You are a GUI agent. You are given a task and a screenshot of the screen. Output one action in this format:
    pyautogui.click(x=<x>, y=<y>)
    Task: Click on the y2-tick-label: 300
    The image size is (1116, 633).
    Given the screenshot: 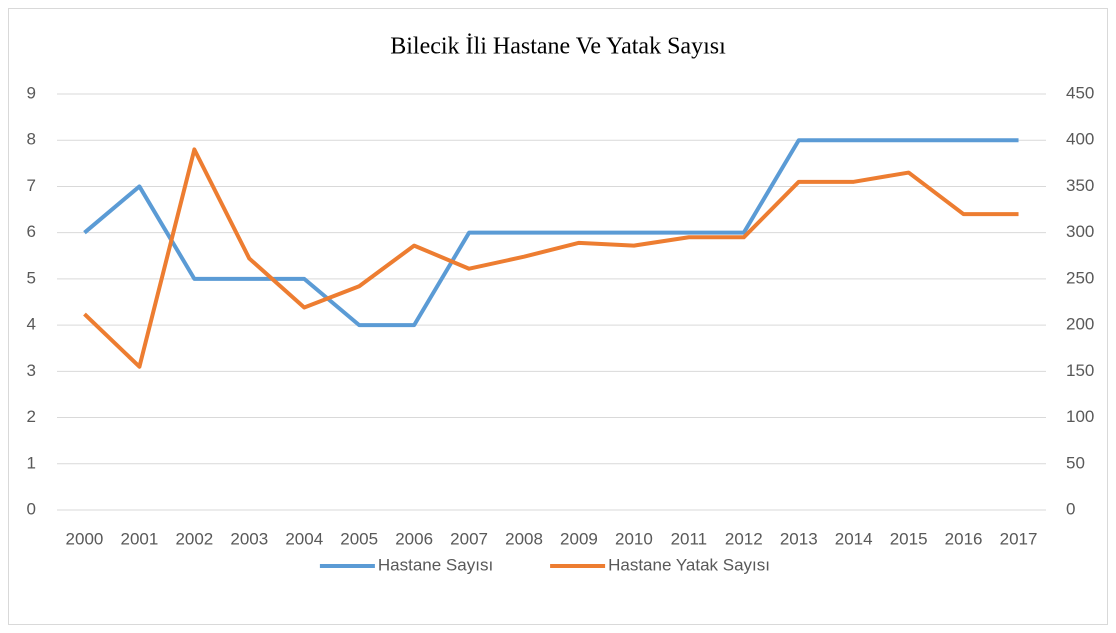 What is the action you would take?
    pyautogui.click(x=1080, y=231)
    